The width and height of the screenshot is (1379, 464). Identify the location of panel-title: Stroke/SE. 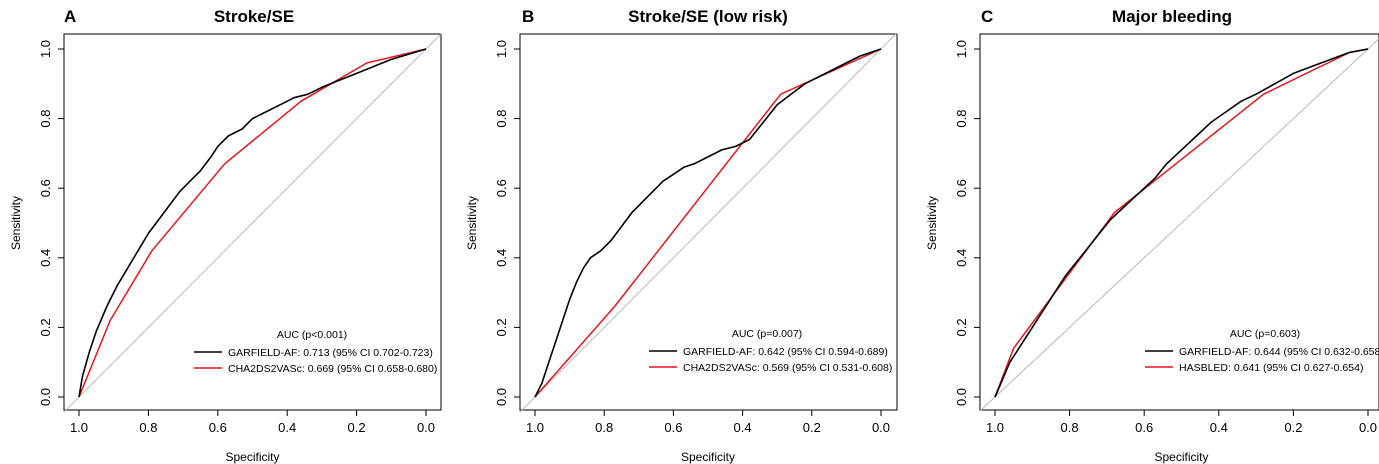
(254, 16).